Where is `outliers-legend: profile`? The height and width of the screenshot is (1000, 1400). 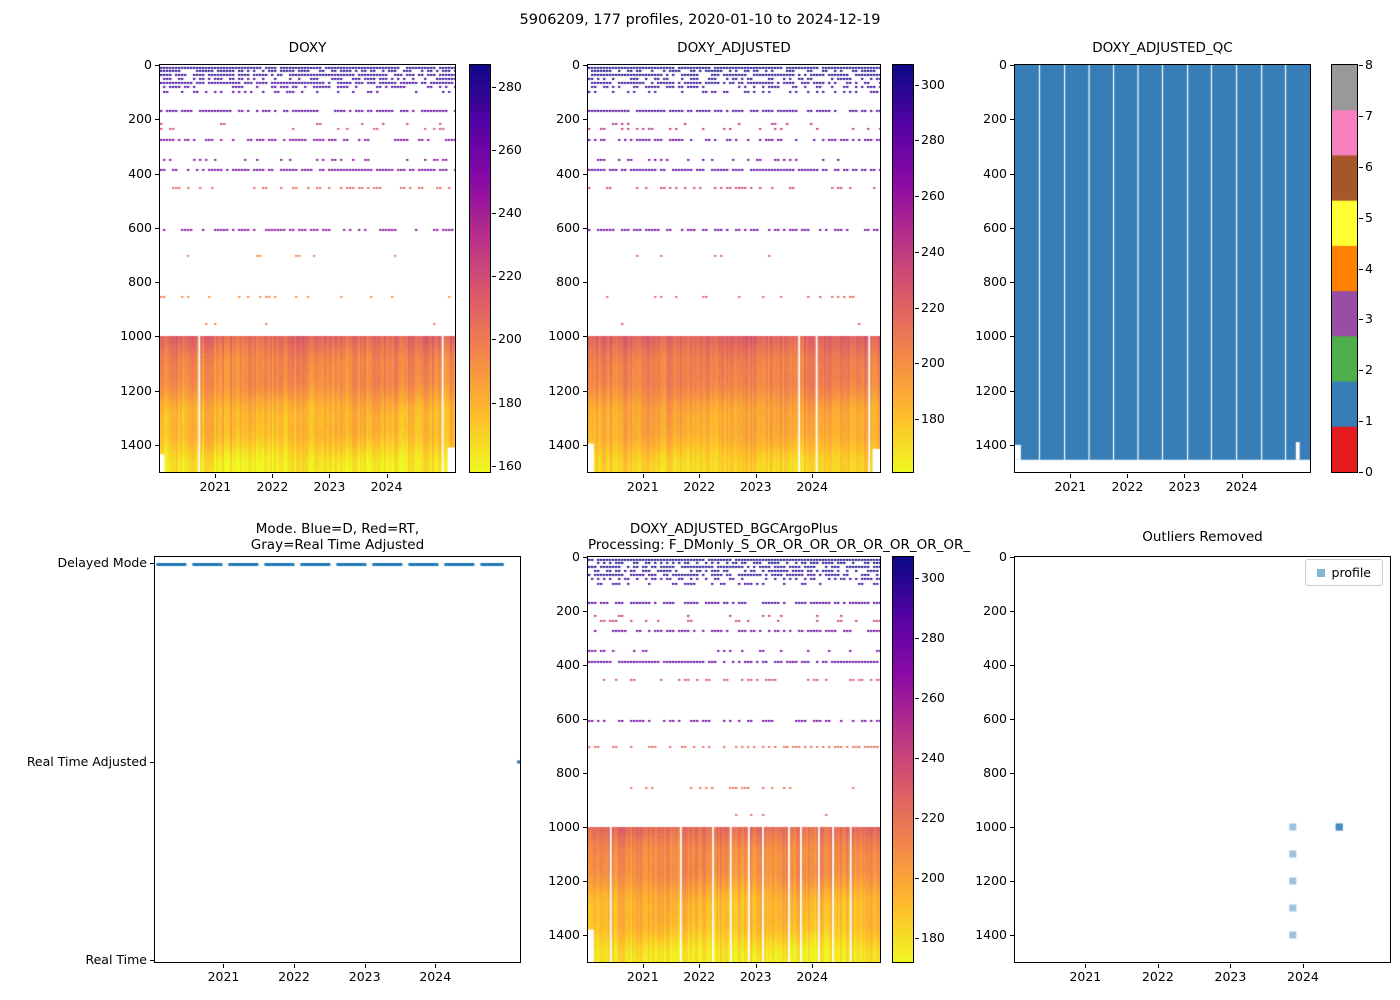 outliers-legend: profile is located at coordinates (1343, 572).